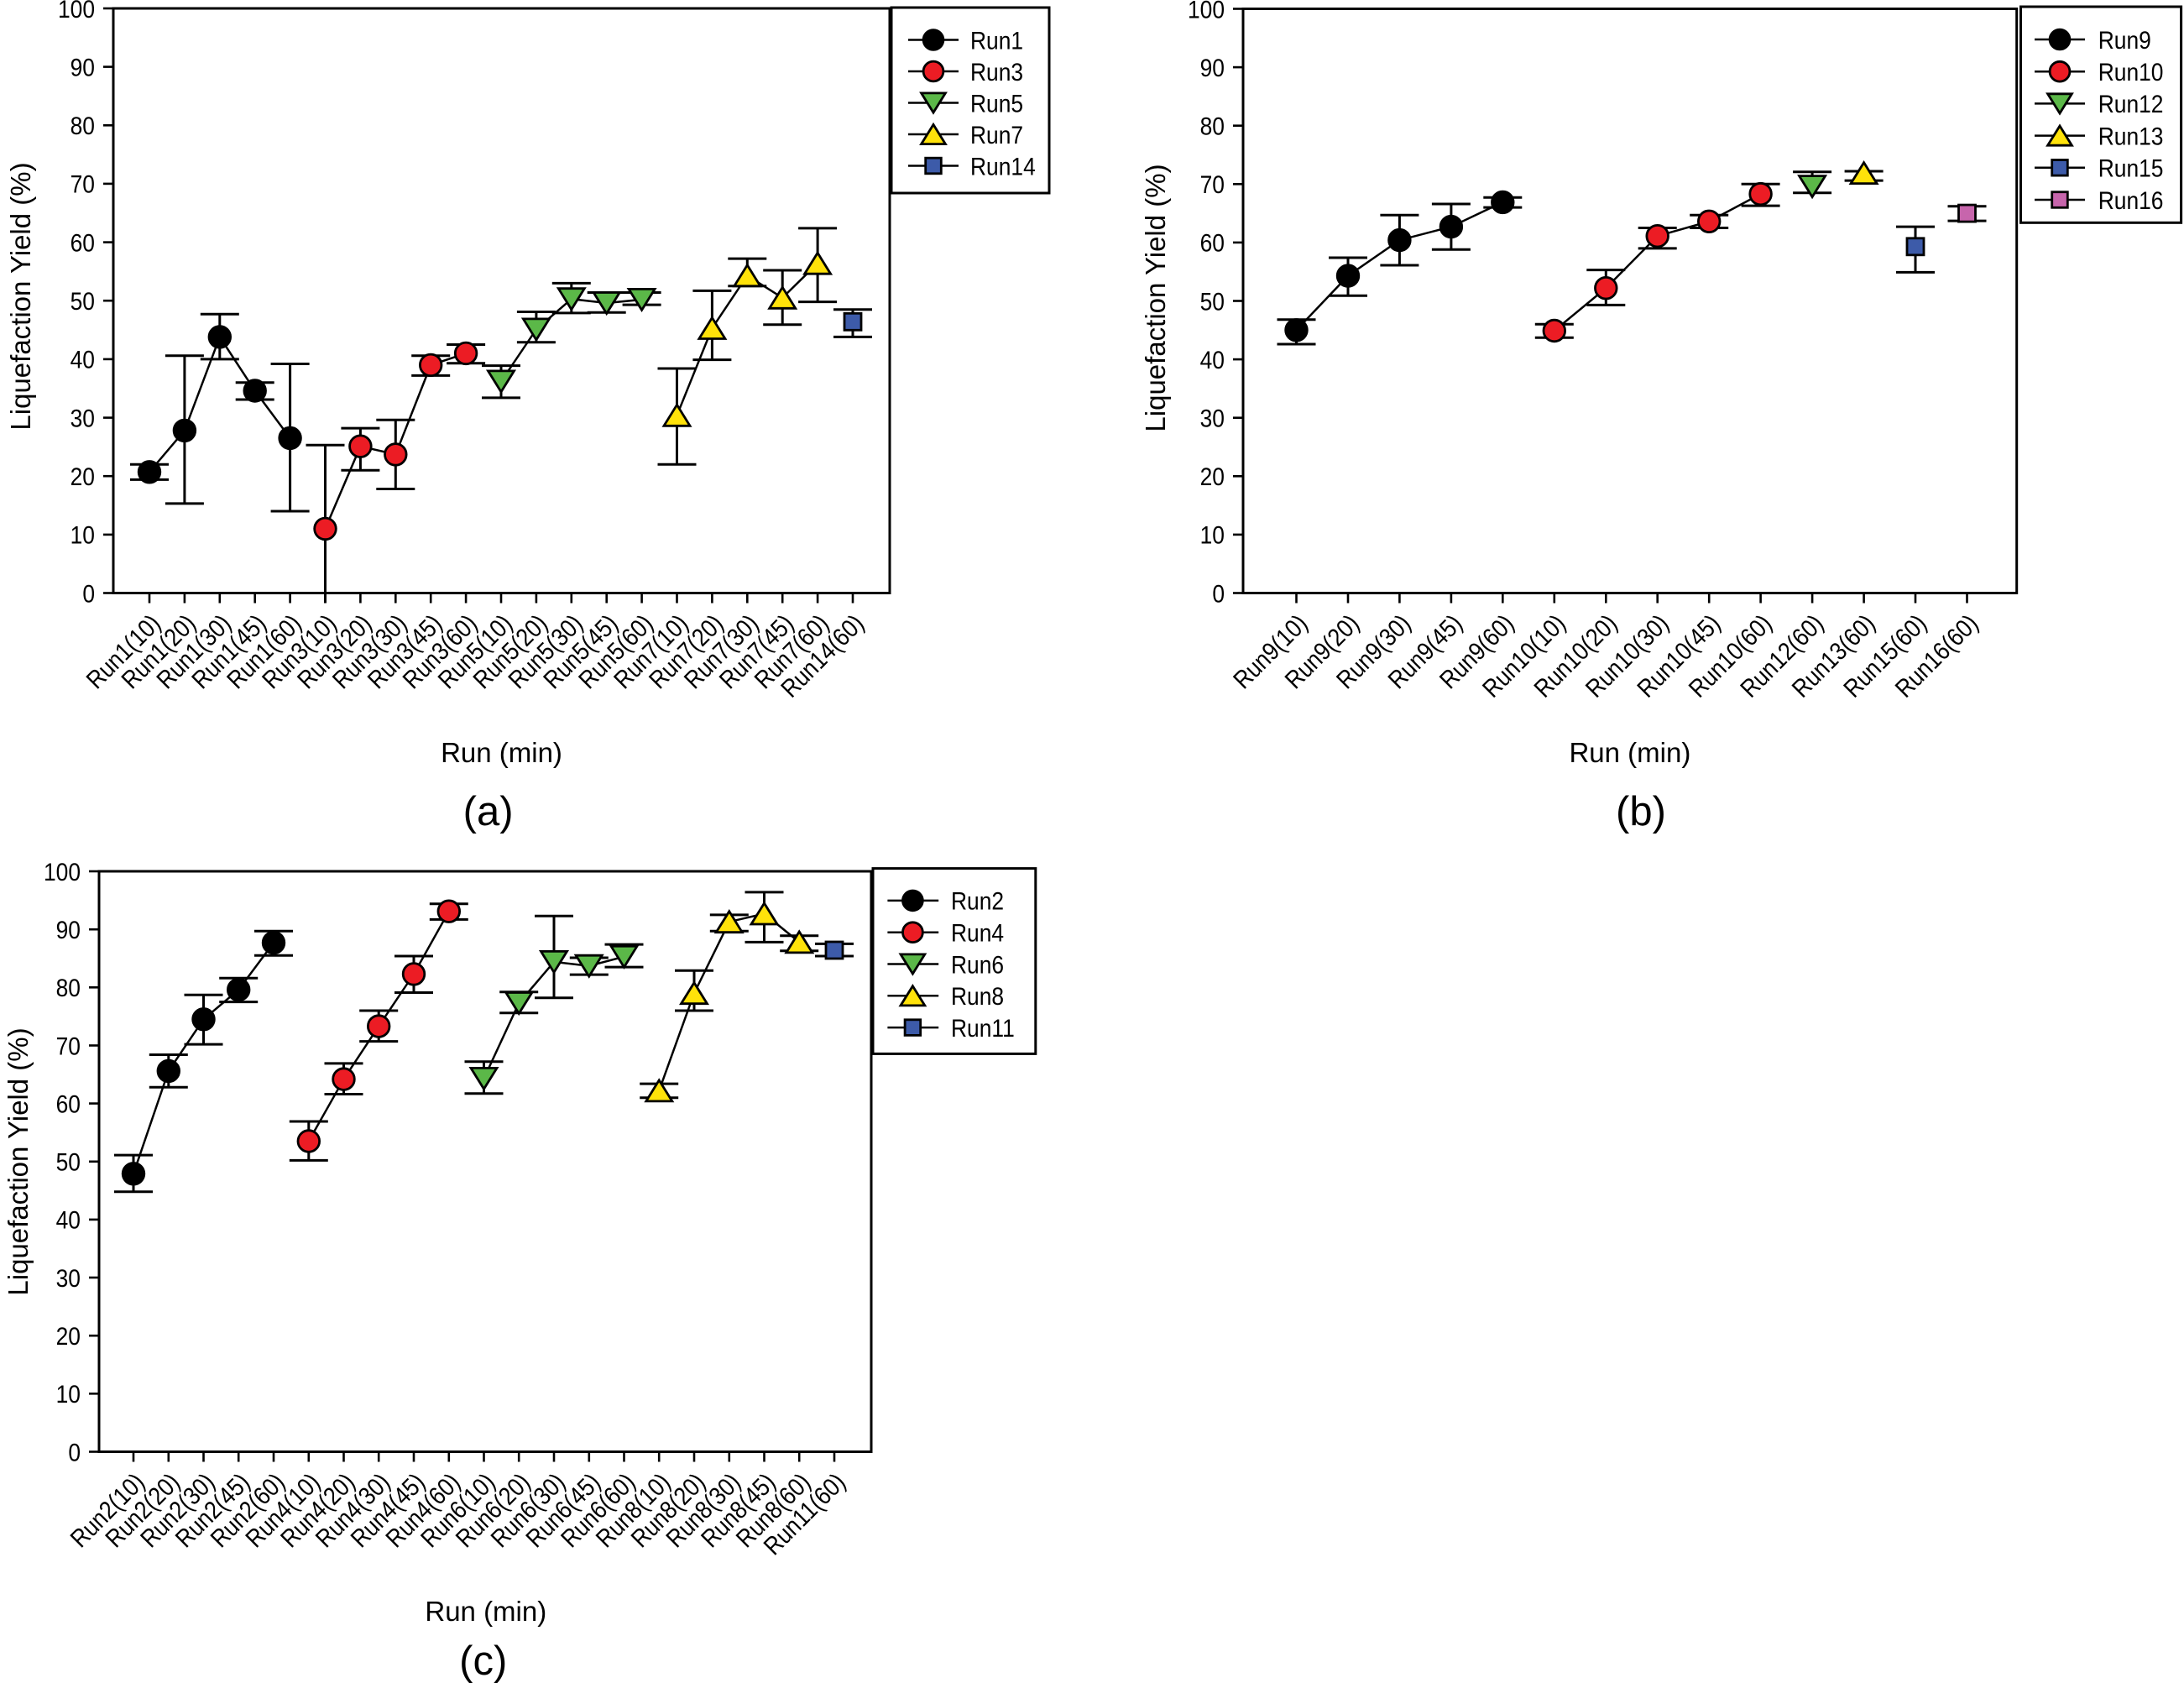 This screenshot has height=1683, width=2184. What do you see at coordinates (977, 900) in the screenshot?
I see `svg-text: Run2` at bounding box center [977, 900].